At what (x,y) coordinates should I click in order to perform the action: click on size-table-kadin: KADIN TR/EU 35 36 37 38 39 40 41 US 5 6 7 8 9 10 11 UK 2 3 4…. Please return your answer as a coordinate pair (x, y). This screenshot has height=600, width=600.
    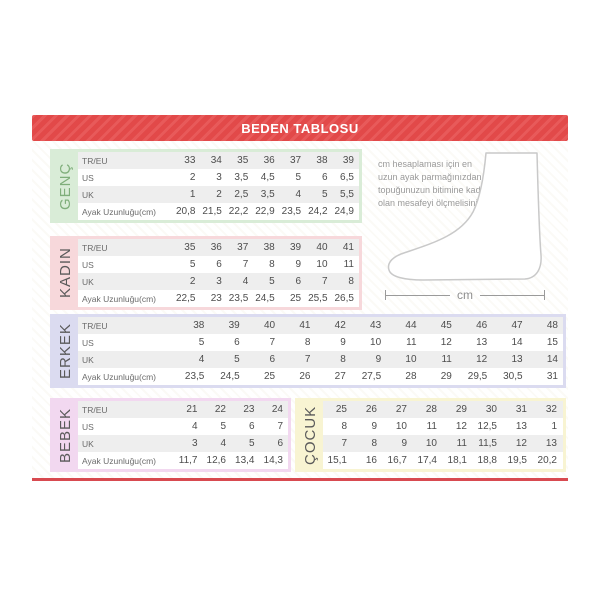
    Looking at the image, I should click on (206, 273).